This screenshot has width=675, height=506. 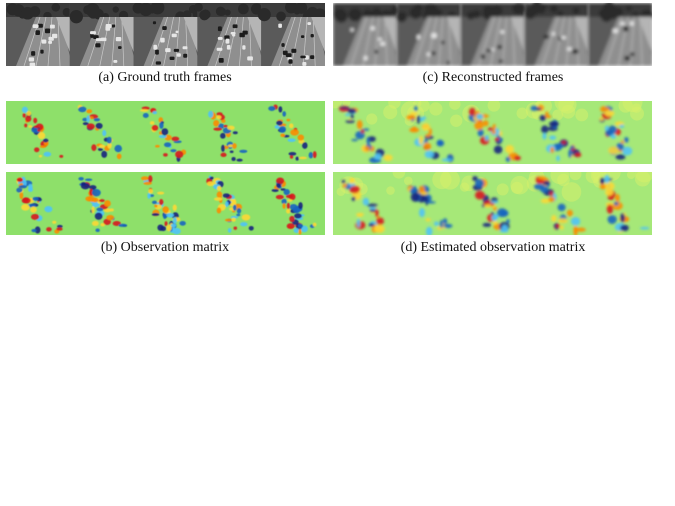 I want to click on ground-truth-frames-image, so click(x=165, y=34).